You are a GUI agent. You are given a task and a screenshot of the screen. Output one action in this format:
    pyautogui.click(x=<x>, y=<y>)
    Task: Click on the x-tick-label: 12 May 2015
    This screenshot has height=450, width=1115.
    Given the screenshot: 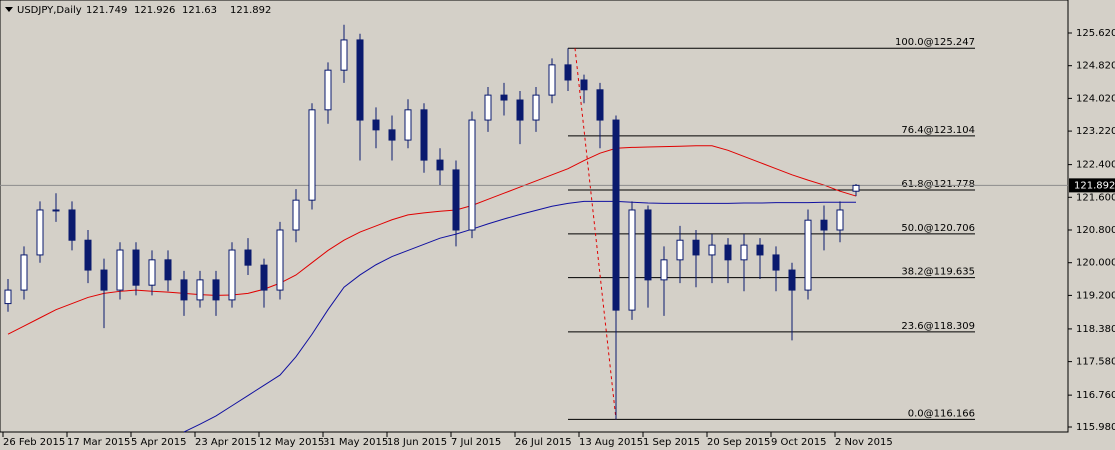 What is the action you would take?
    pyautogui.click(x=291, y=442)
    